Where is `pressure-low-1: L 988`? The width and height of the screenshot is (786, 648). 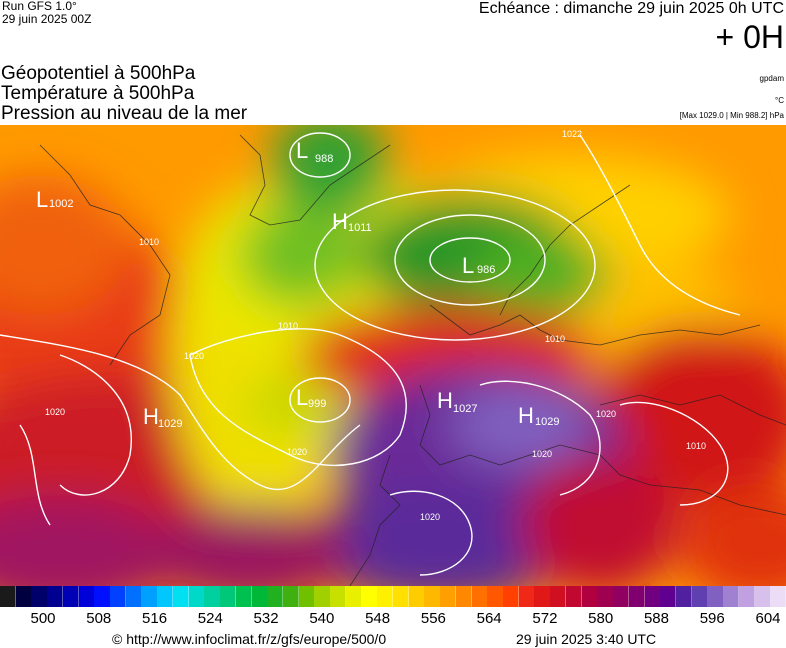 pressure-low-1: L 988 is located at coordinates (314, 151).